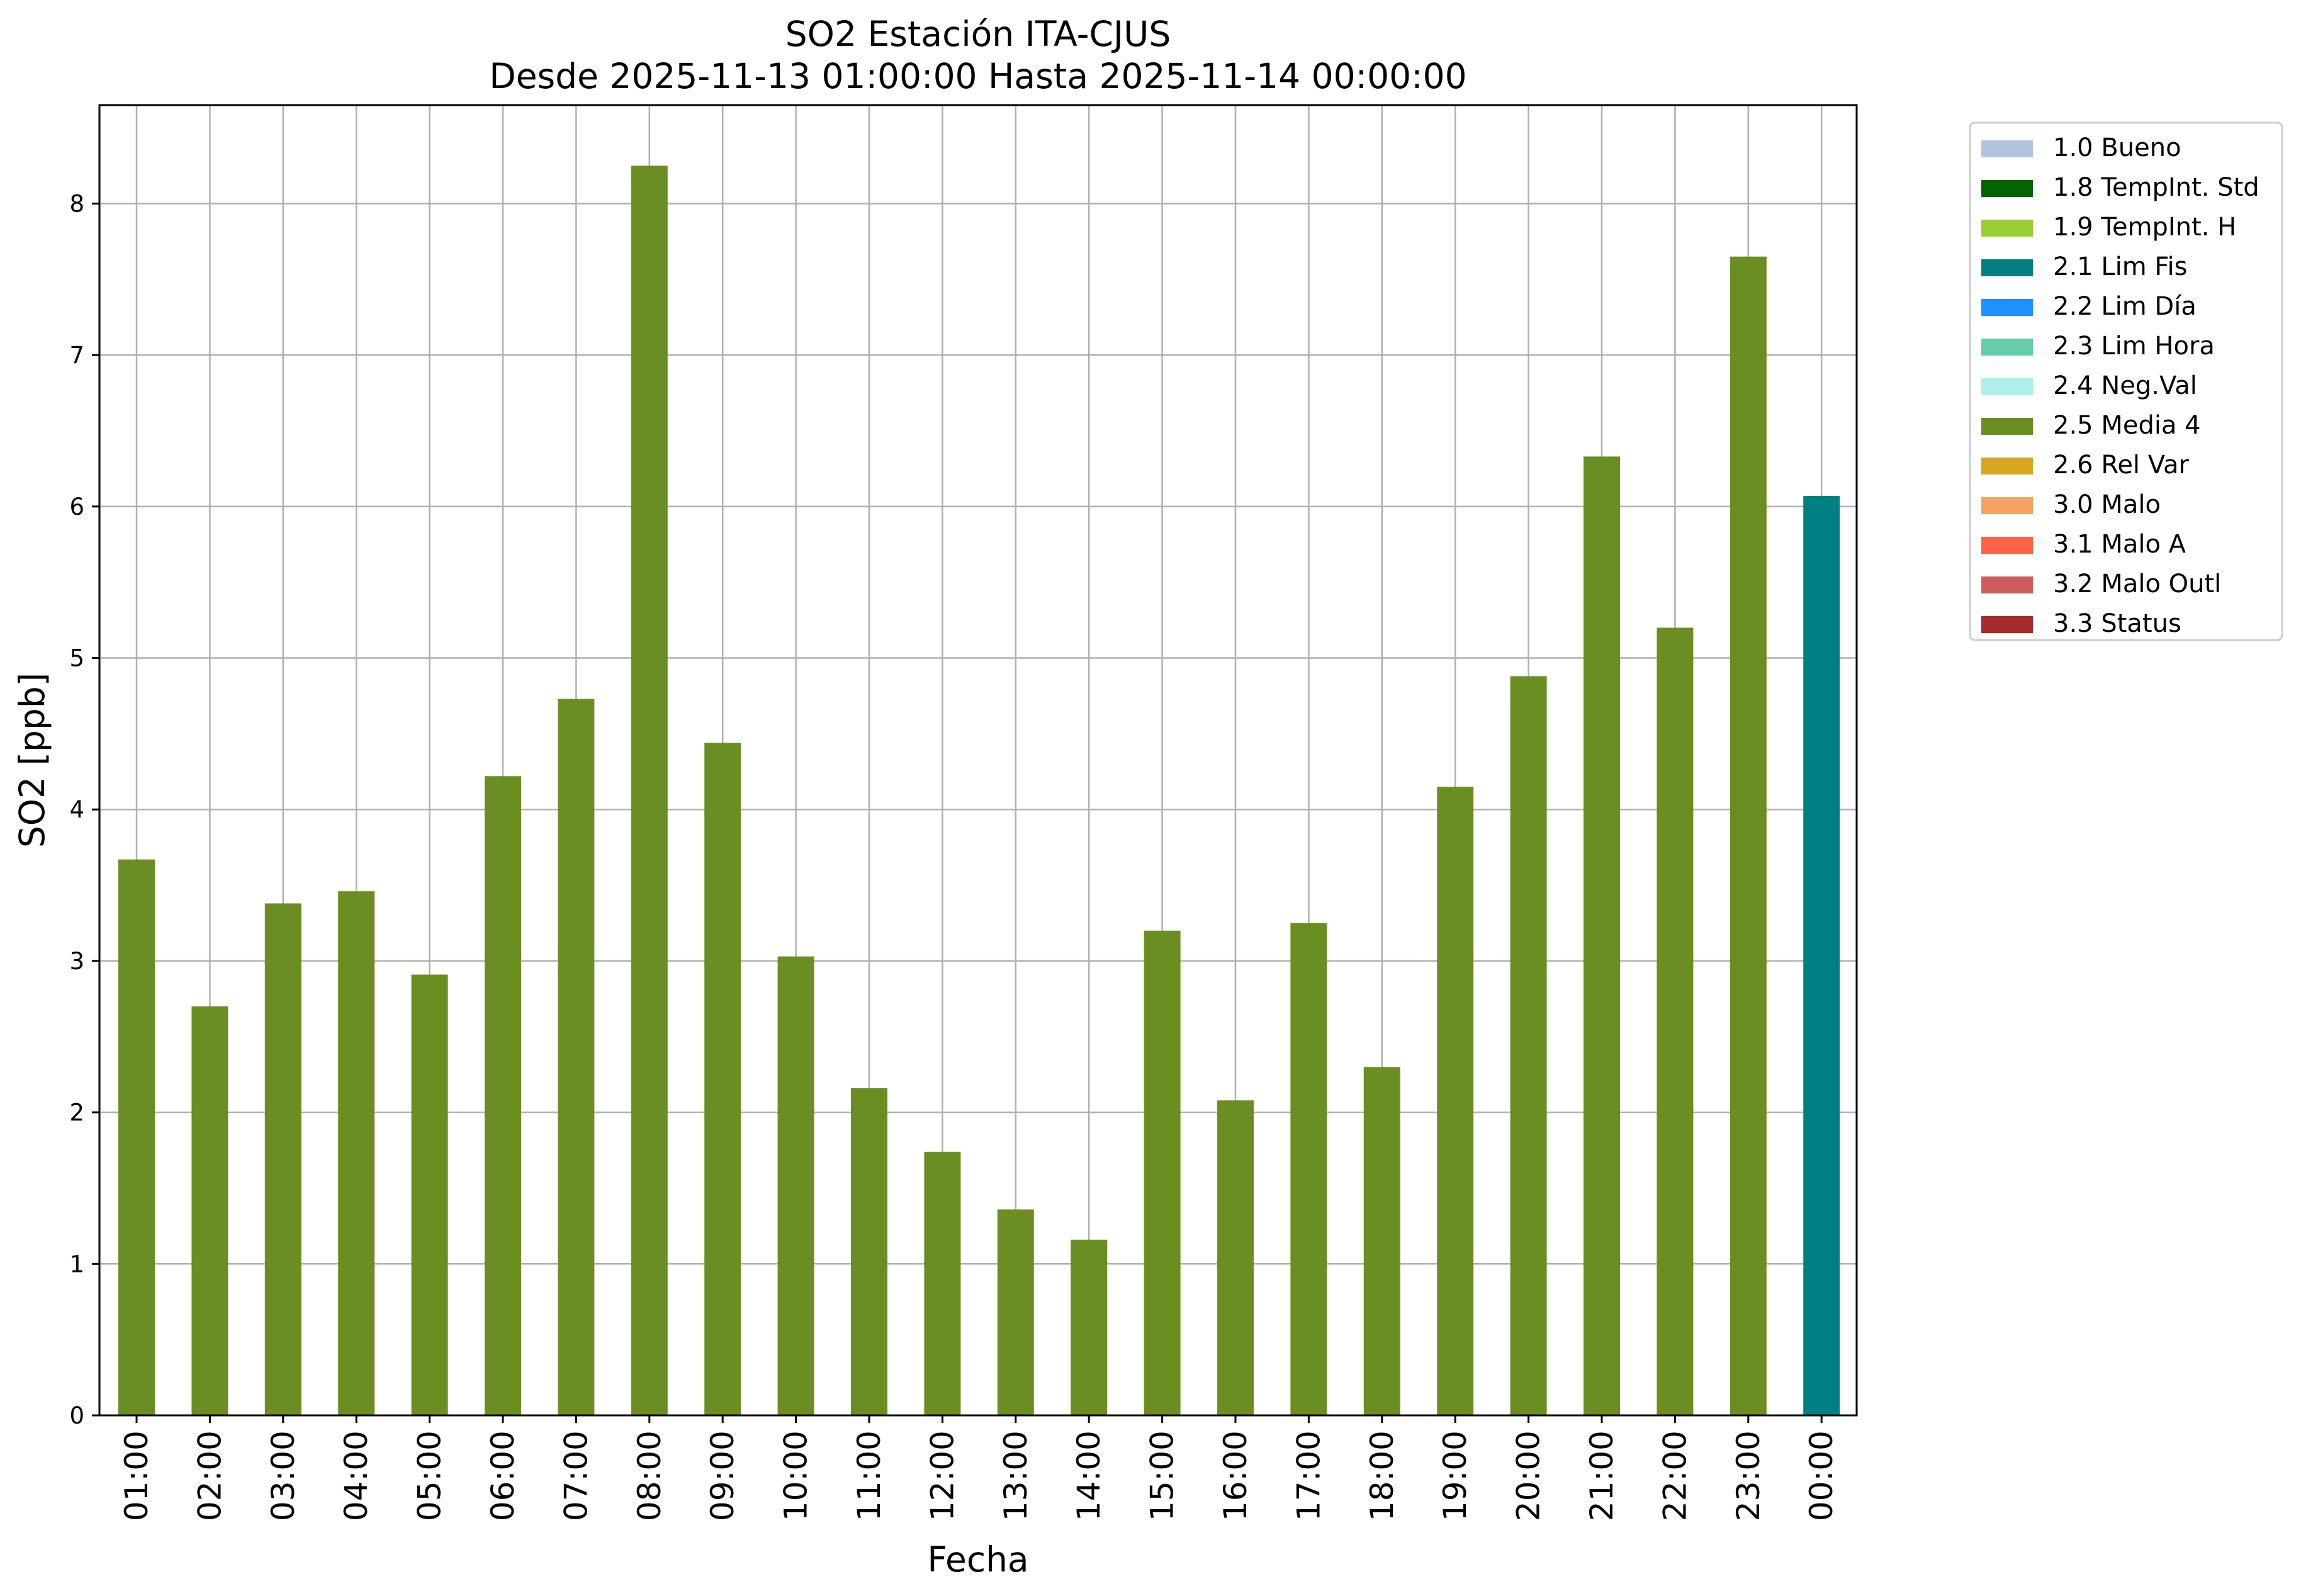  What do you see at coordinates (2137, 584) in the screenshot?
I see `legend-label: 3.2 Malo Outl` at bounding box center [2137, 584].